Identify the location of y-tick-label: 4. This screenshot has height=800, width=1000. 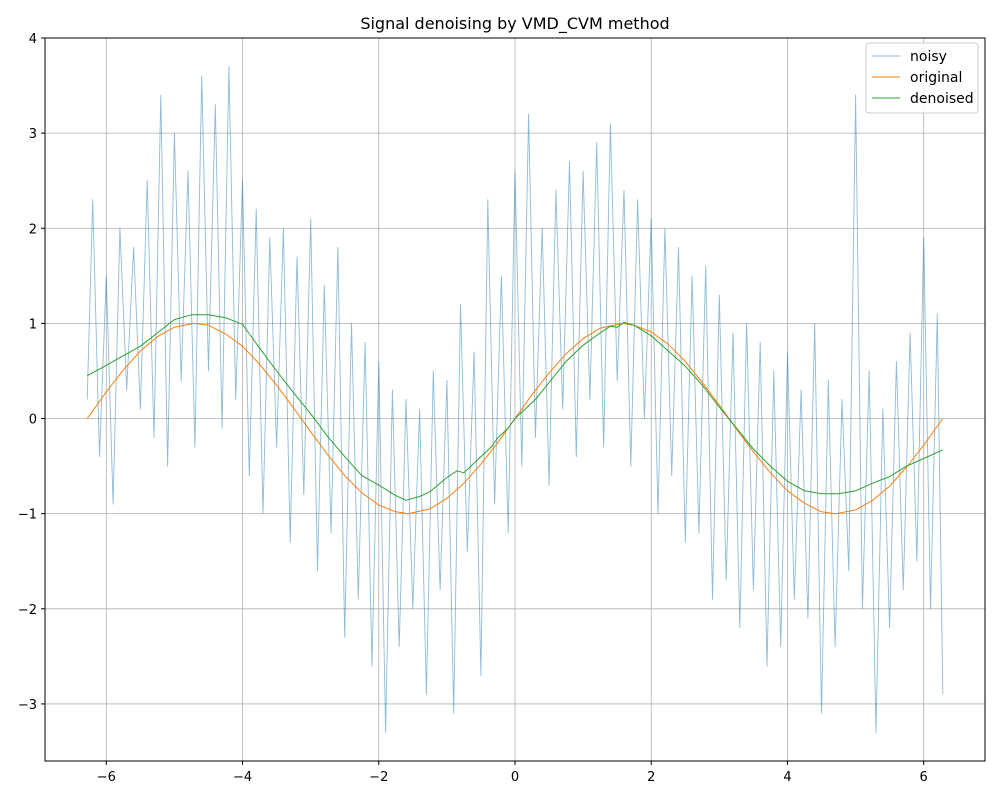
(33, 39).